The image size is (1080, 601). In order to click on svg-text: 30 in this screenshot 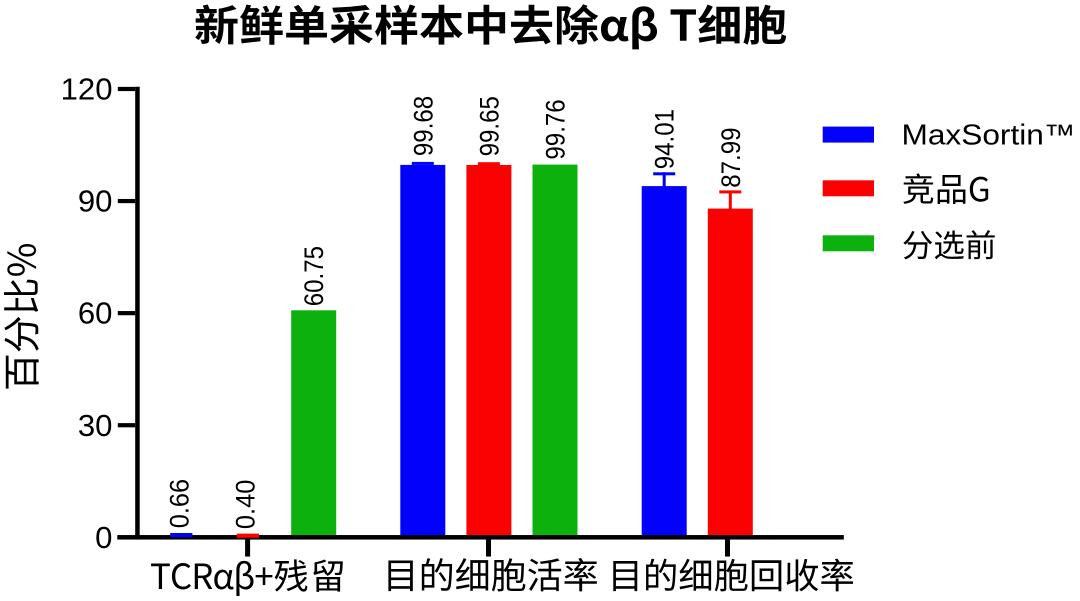, I will do `click(95, 426)`.